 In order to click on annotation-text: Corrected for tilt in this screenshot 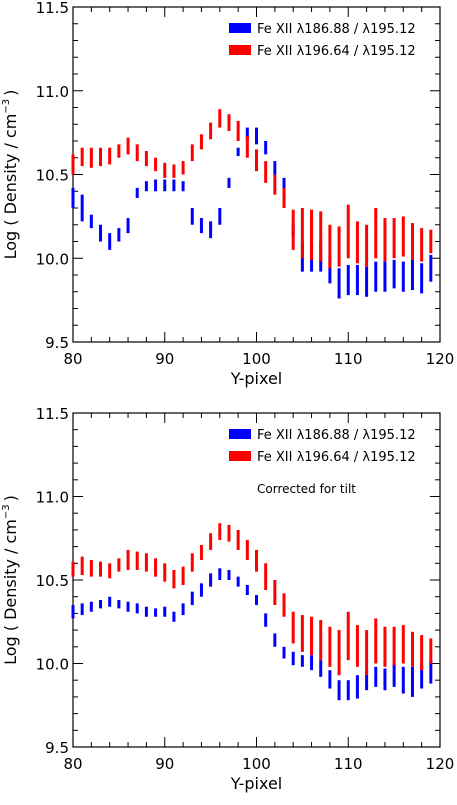, I will do `click(306, 489)`.